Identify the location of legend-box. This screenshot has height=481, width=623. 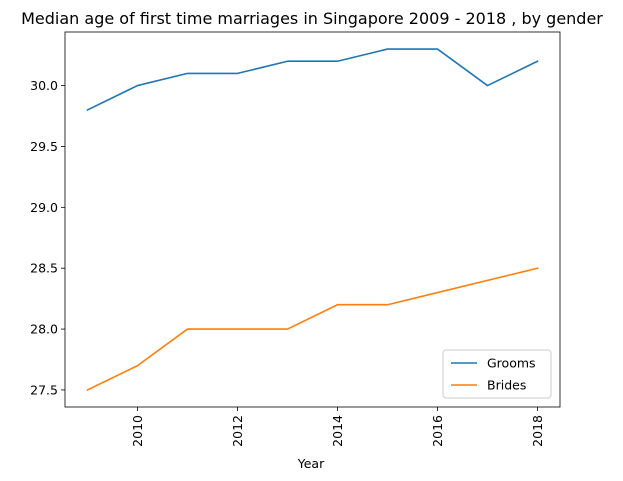
(497, 374).